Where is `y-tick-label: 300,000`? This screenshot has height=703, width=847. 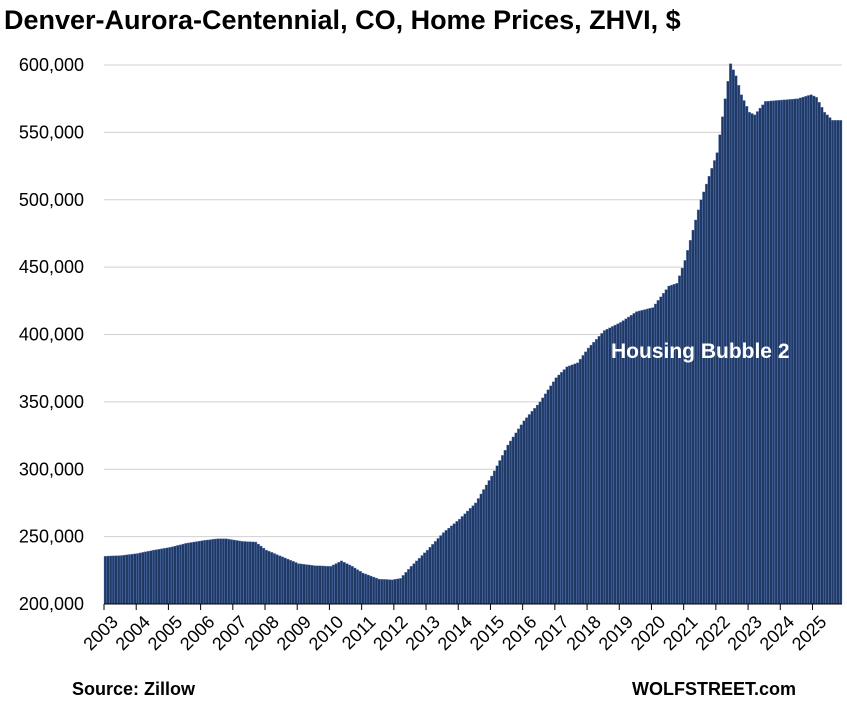
y-tick-label: 300,000 is located at coordinates (51, 469).